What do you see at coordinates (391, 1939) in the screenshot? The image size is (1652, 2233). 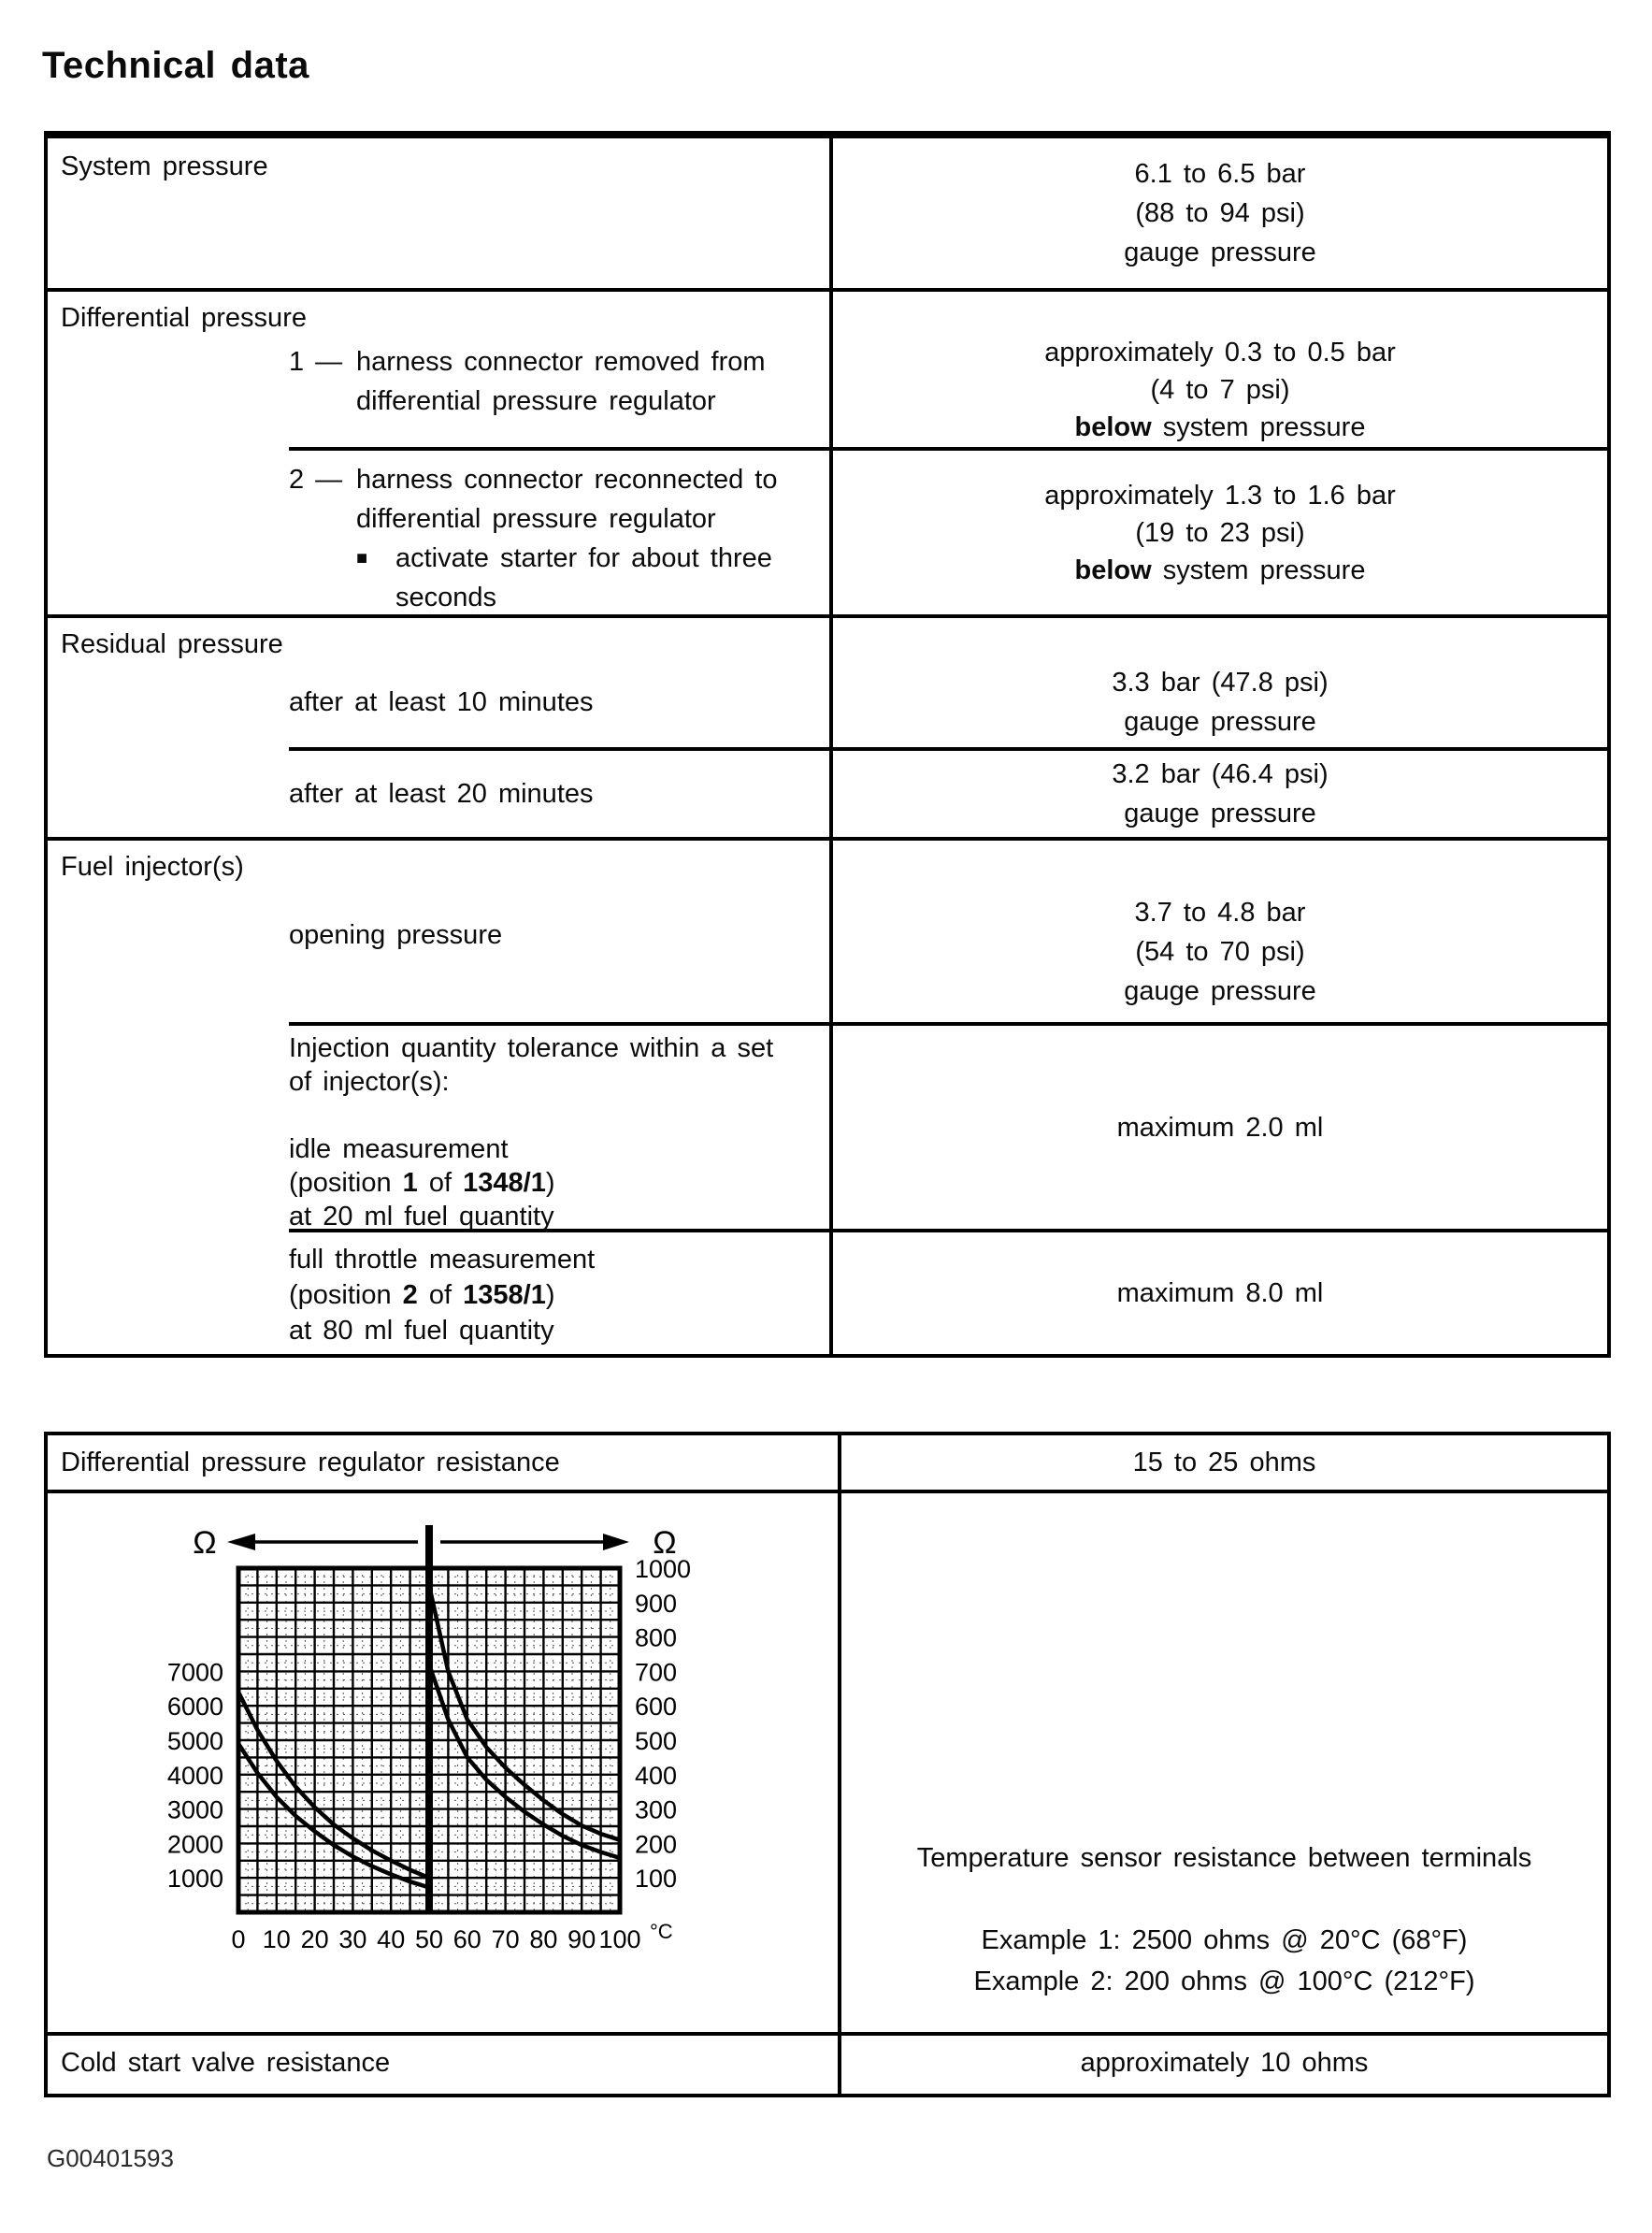 I see `svg-text: 40` at bounding box center [391, 1939].